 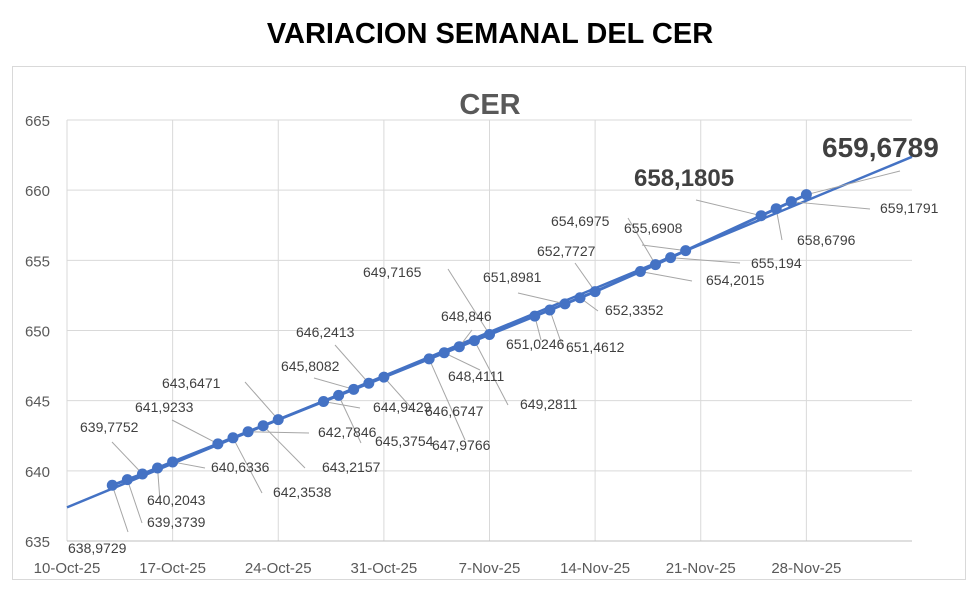 What do you see at coordinates (347, 432) in the screenshot?
I see `data-label: 642,7846` at bounding box center [347, 432].